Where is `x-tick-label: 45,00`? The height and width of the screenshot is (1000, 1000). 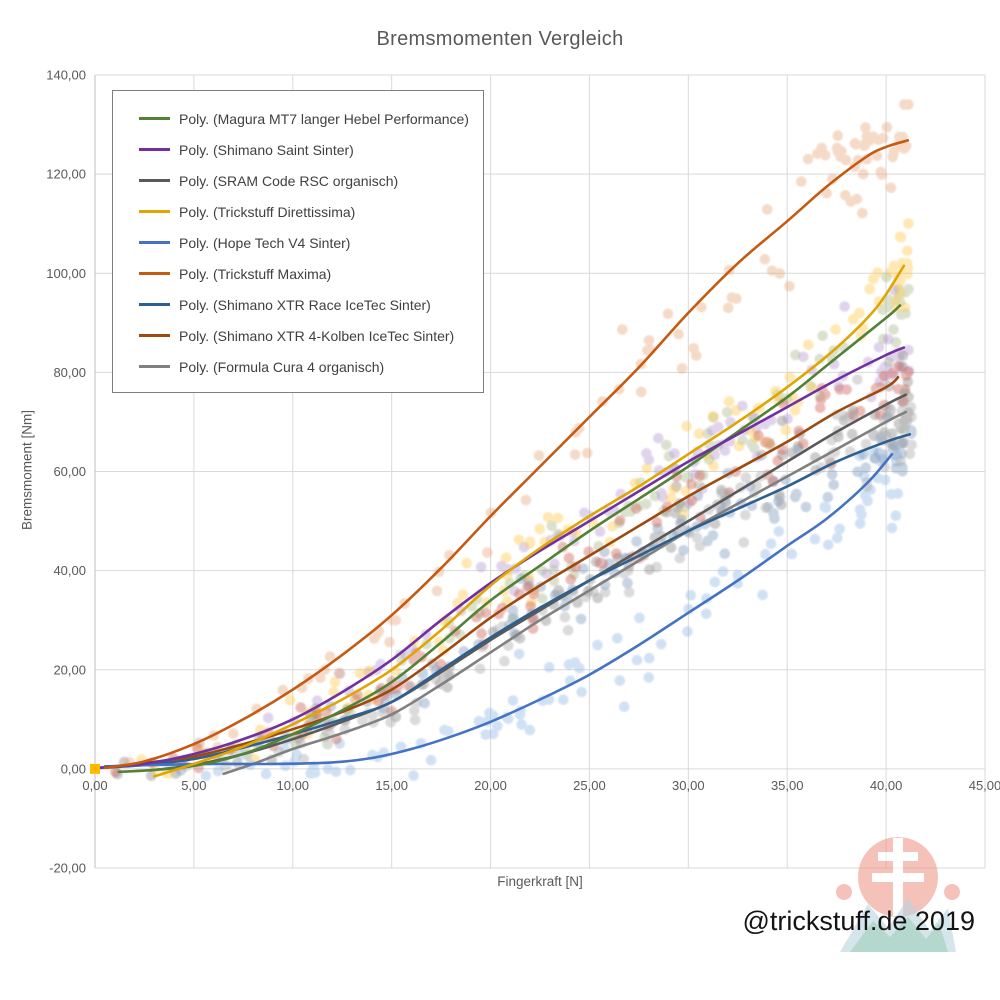
x-tick-label: 45,00 is located at coordinates (984, 785).